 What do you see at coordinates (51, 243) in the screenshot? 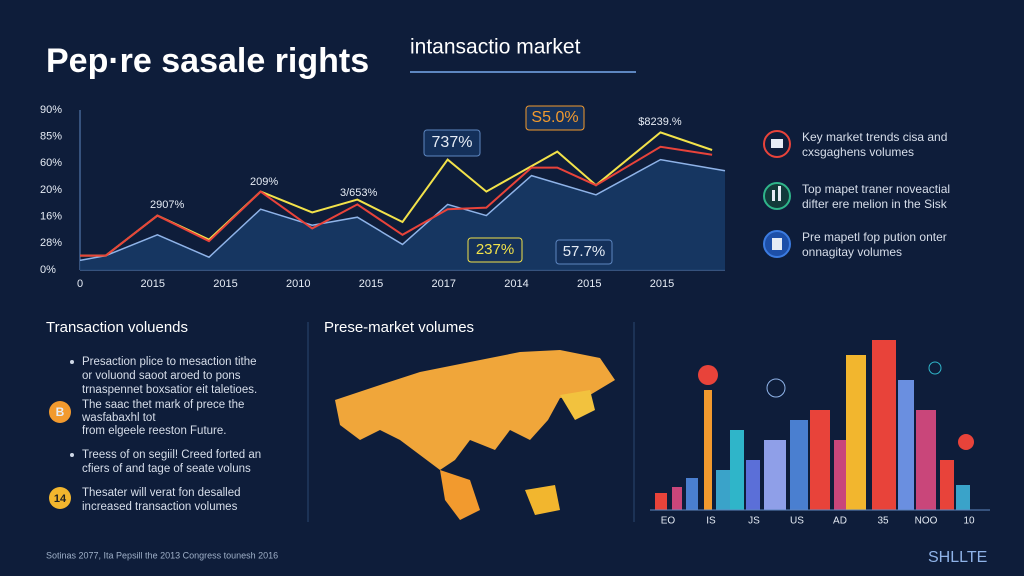
I see `y-tick-label: 28%` at bounding box center [51, 243].